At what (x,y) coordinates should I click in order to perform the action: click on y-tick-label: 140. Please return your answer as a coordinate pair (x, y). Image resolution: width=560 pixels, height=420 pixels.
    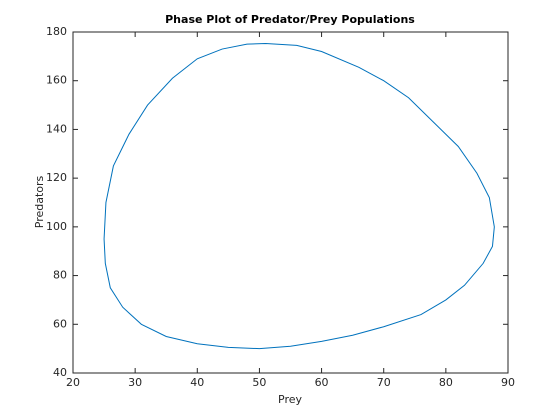
    Looking at the image, I should click on (56, 128).